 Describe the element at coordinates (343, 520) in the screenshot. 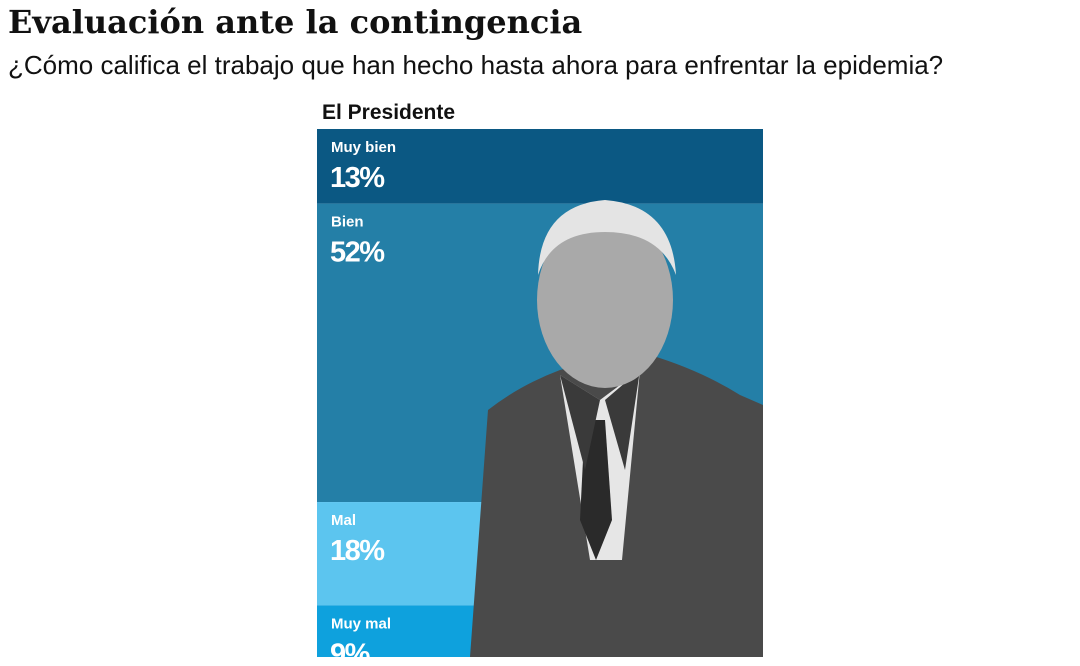

I see `segment-name: Mal` at that location.